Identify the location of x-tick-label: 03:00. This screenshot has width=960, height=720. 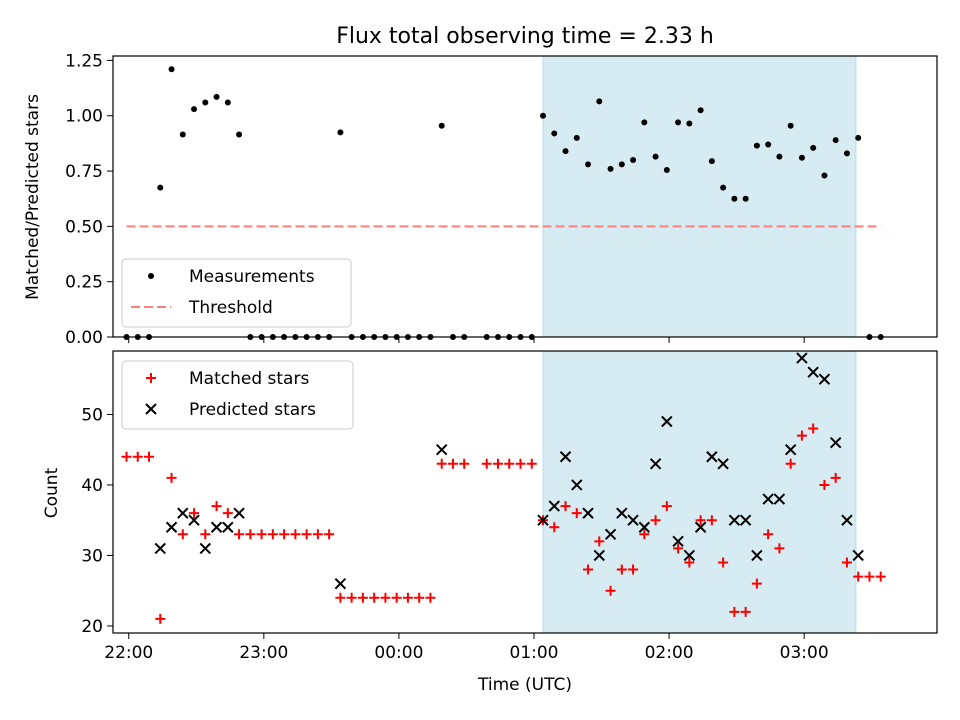
(804, 653).